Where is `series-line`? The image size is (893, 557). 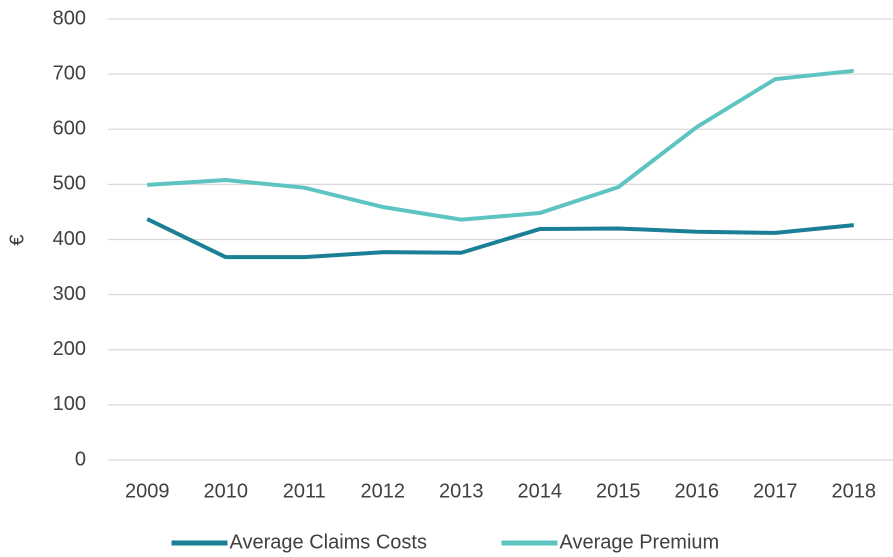
series-line is located at coordinates (500, 238).